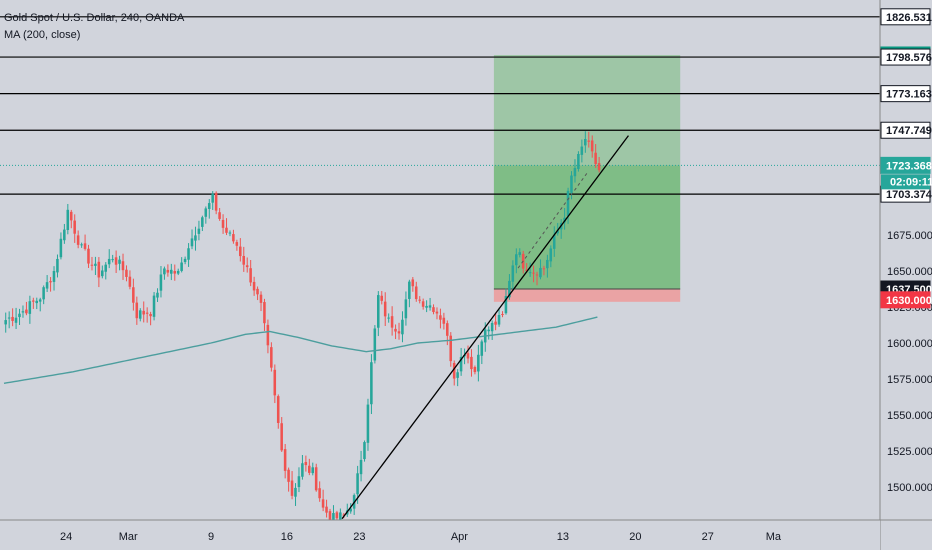  What do you see at coordinates (909, 58) in the screenshot?
I see `price-tag-label: 1798.576` at bounding box center [909, 58].